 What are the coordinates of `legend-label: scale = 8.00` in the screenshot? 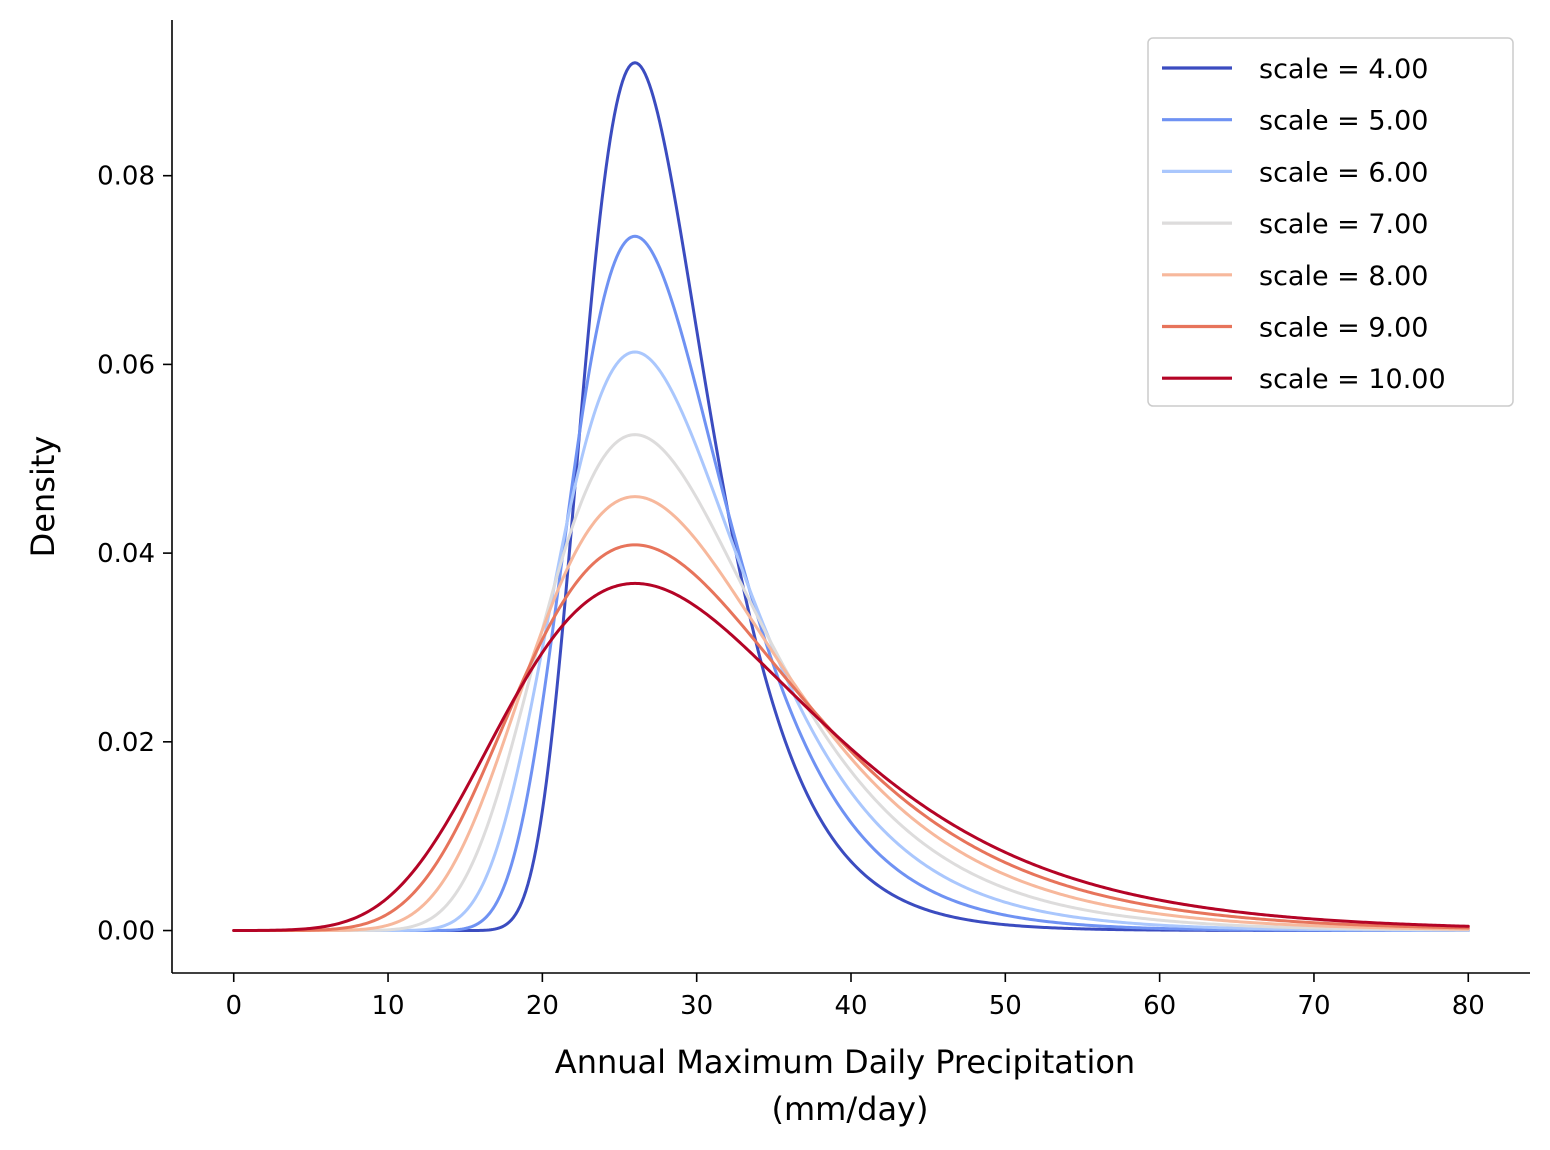 It's located at (1343, 276).